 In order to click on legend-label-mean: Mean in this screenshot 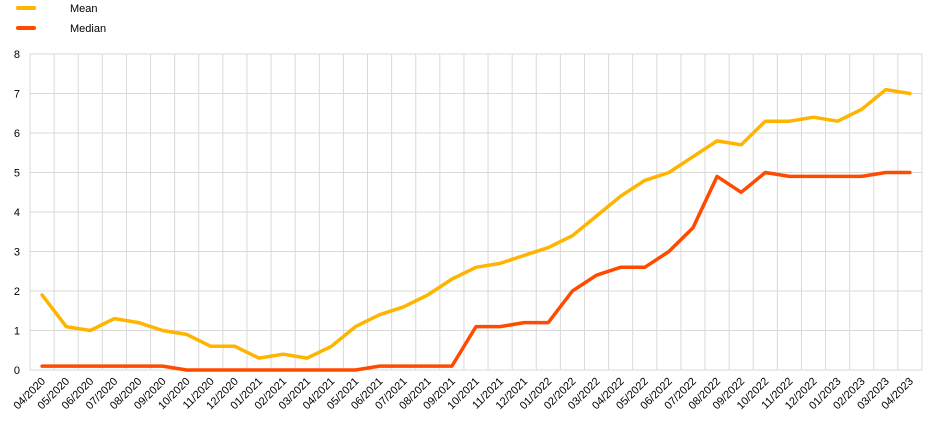, I will do `click(84, 9)`.